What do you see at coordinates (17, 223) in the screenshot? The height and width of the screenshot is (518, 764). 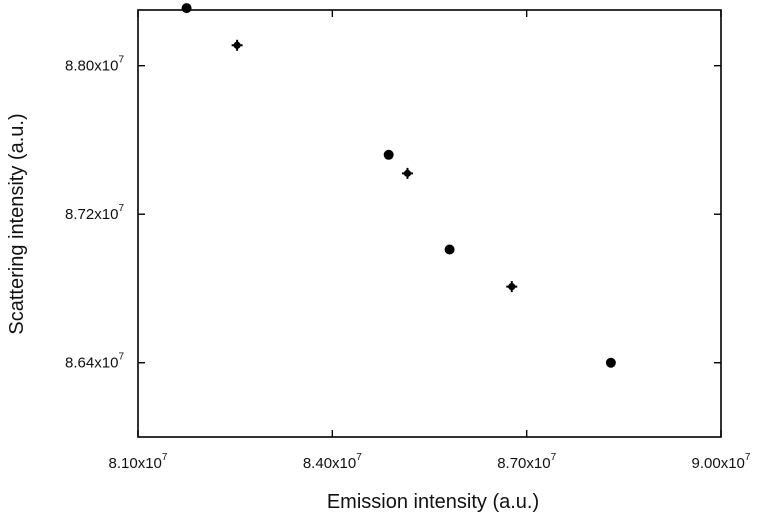 I see `y-axis-title: Scattering intensity (a.u.)` at bounding box center [17, 223].